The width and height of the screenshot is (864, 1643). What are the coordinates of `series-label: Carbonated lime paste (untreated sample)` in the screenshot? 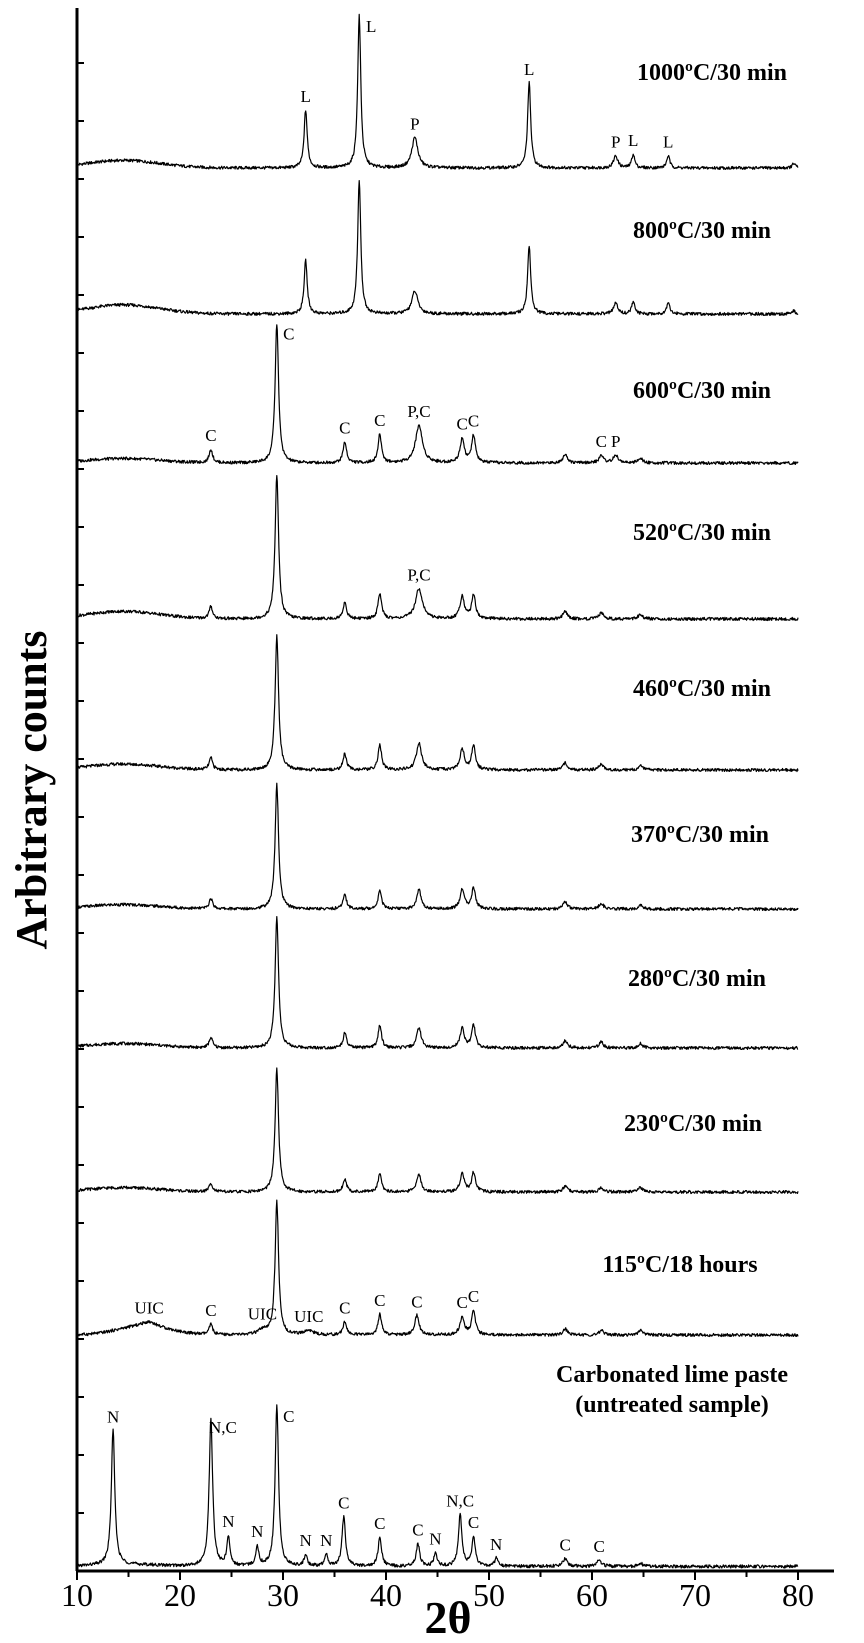 It's located at (672, 1390).